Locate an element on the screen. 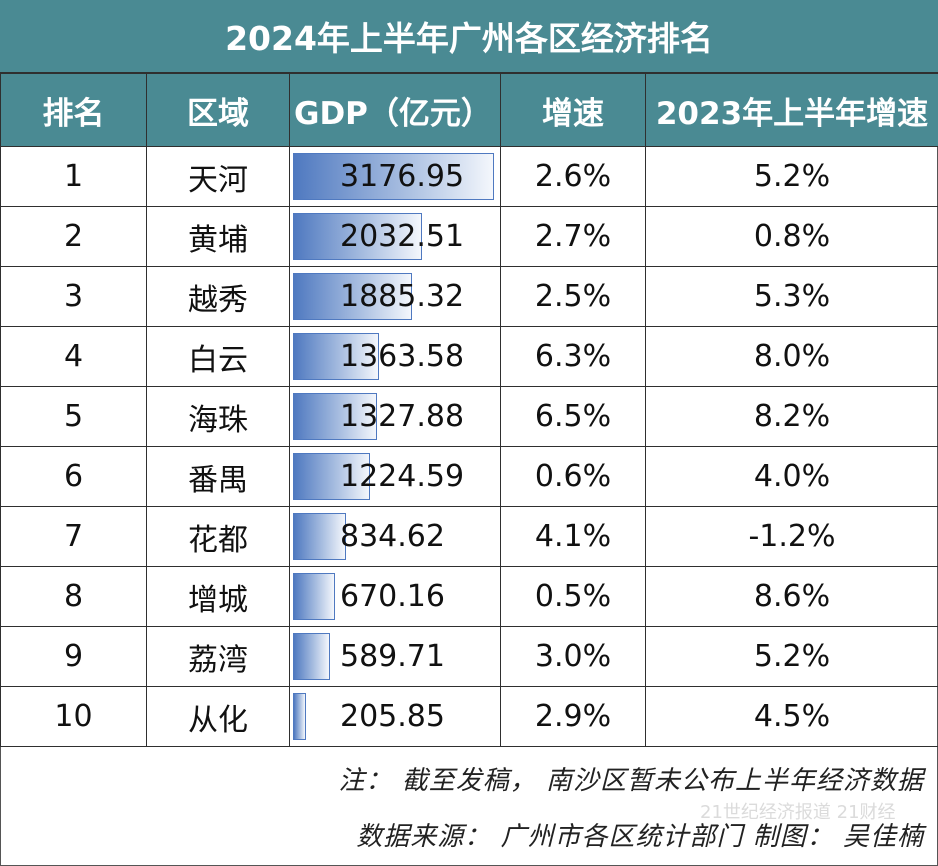  district-cell: 黄埔 is located at coordinates (218, 236).